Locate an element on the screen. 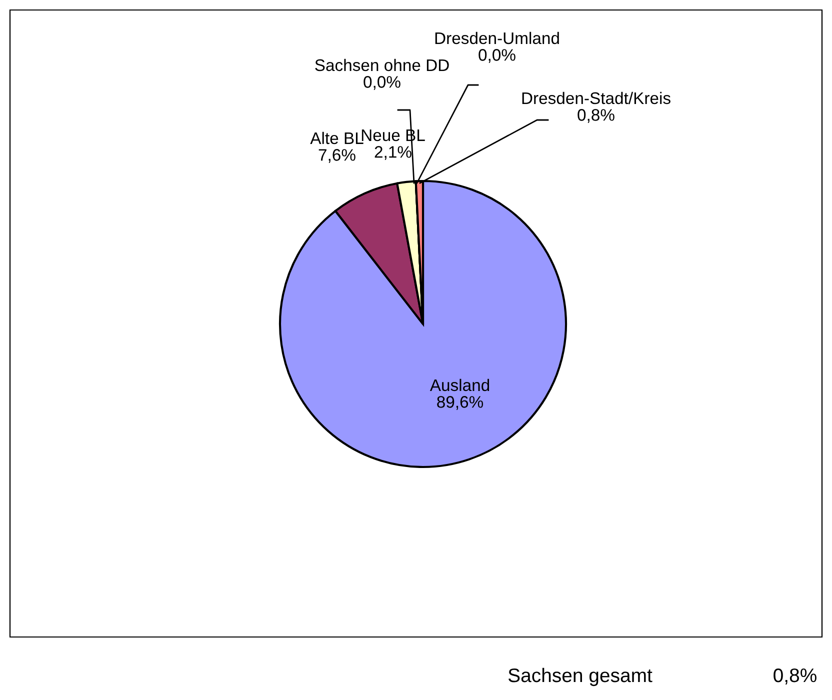 This screenshot has height=700, width=832. slice-label: Ausland is located at coordinates (460, 385).